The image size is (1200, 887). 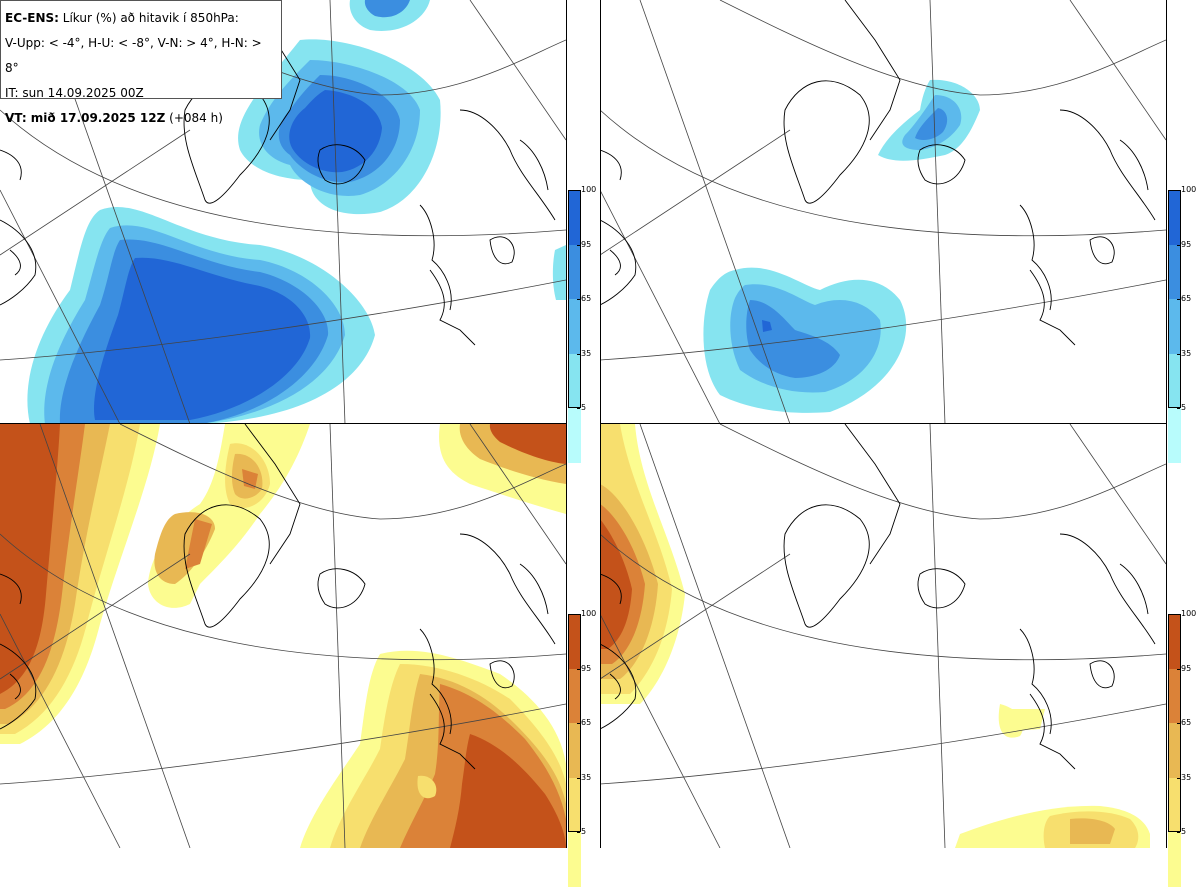 I want to click on info-line-4: VT: mið 17.09.2025 12Z (+084 h), so click(x=114, y=118).